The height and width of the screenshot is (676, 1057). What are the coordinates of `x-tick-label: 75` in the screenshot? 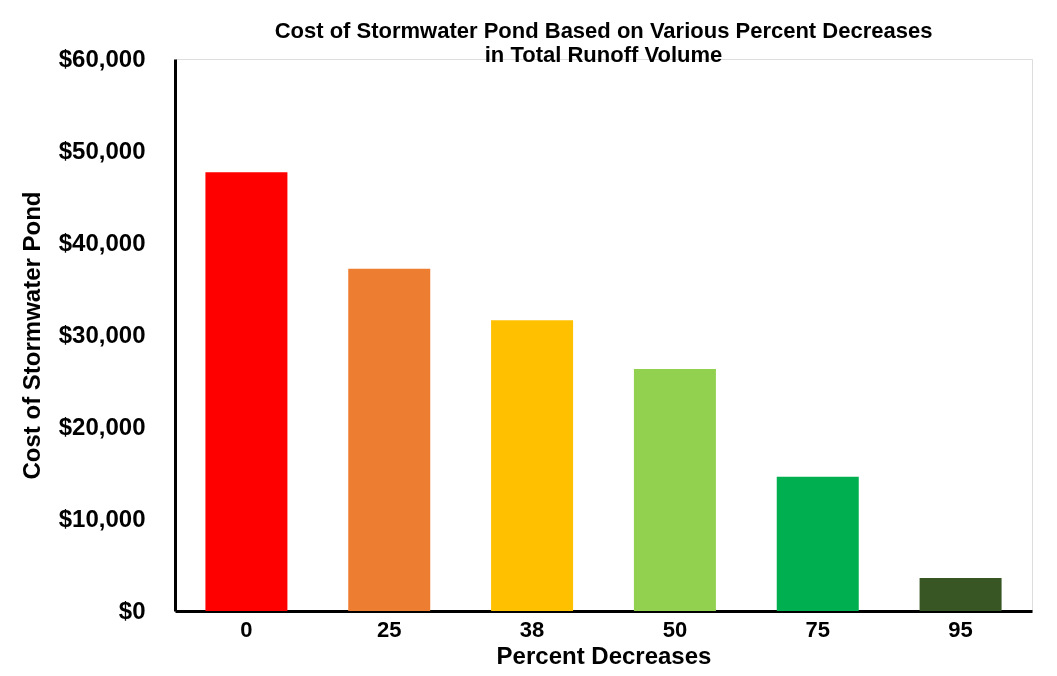 It's located at (817, 629).